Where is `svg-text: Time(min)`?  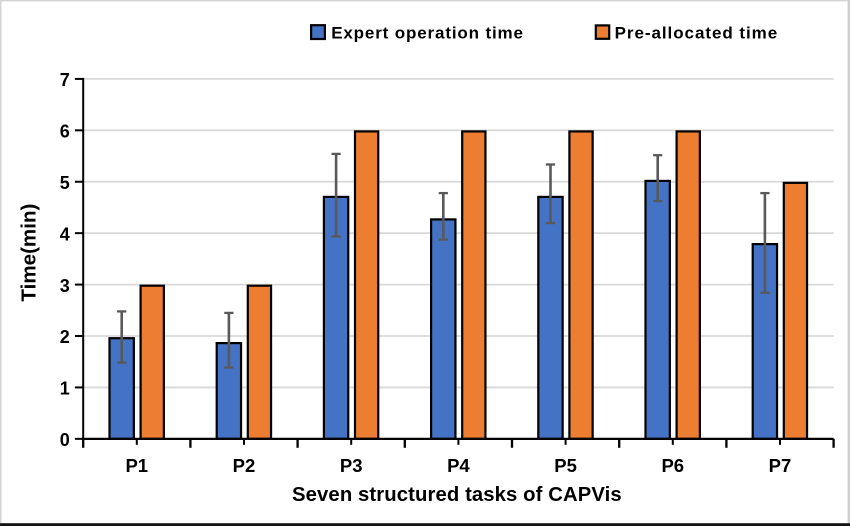
svg-text: Time(min) is located at coordinates (28, 253).